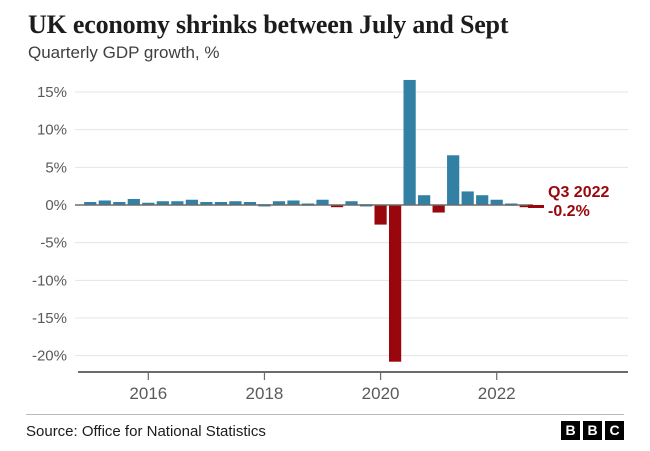  I want to click on y-axis-labels: 15% 10% 5% 0% -5% -10% -15% -20%, so click(49, 224).